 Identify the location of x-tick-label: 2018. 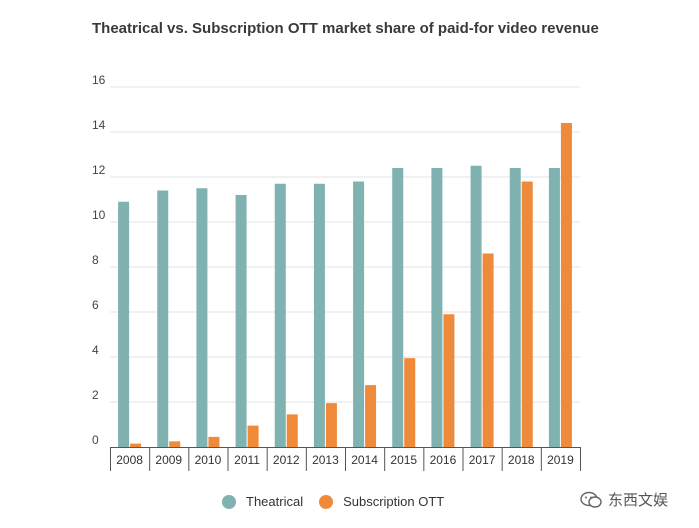
(521, 460).